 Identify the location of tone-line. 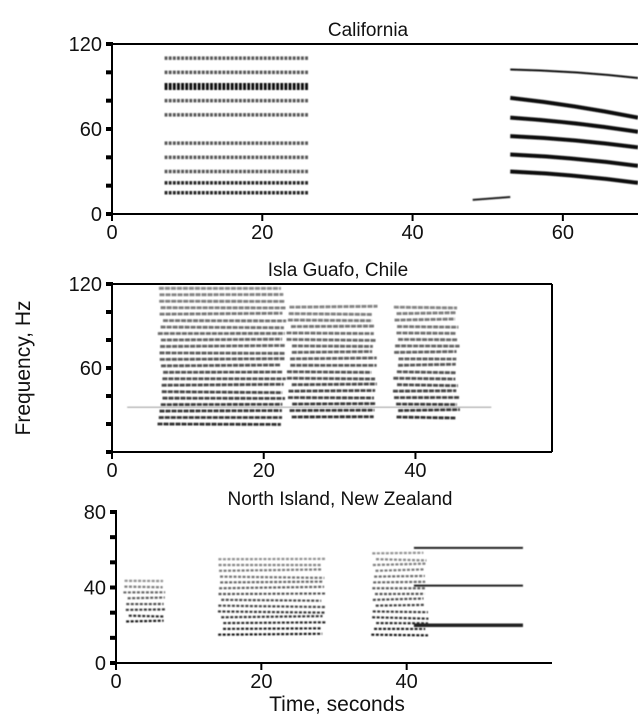
(491, 198).